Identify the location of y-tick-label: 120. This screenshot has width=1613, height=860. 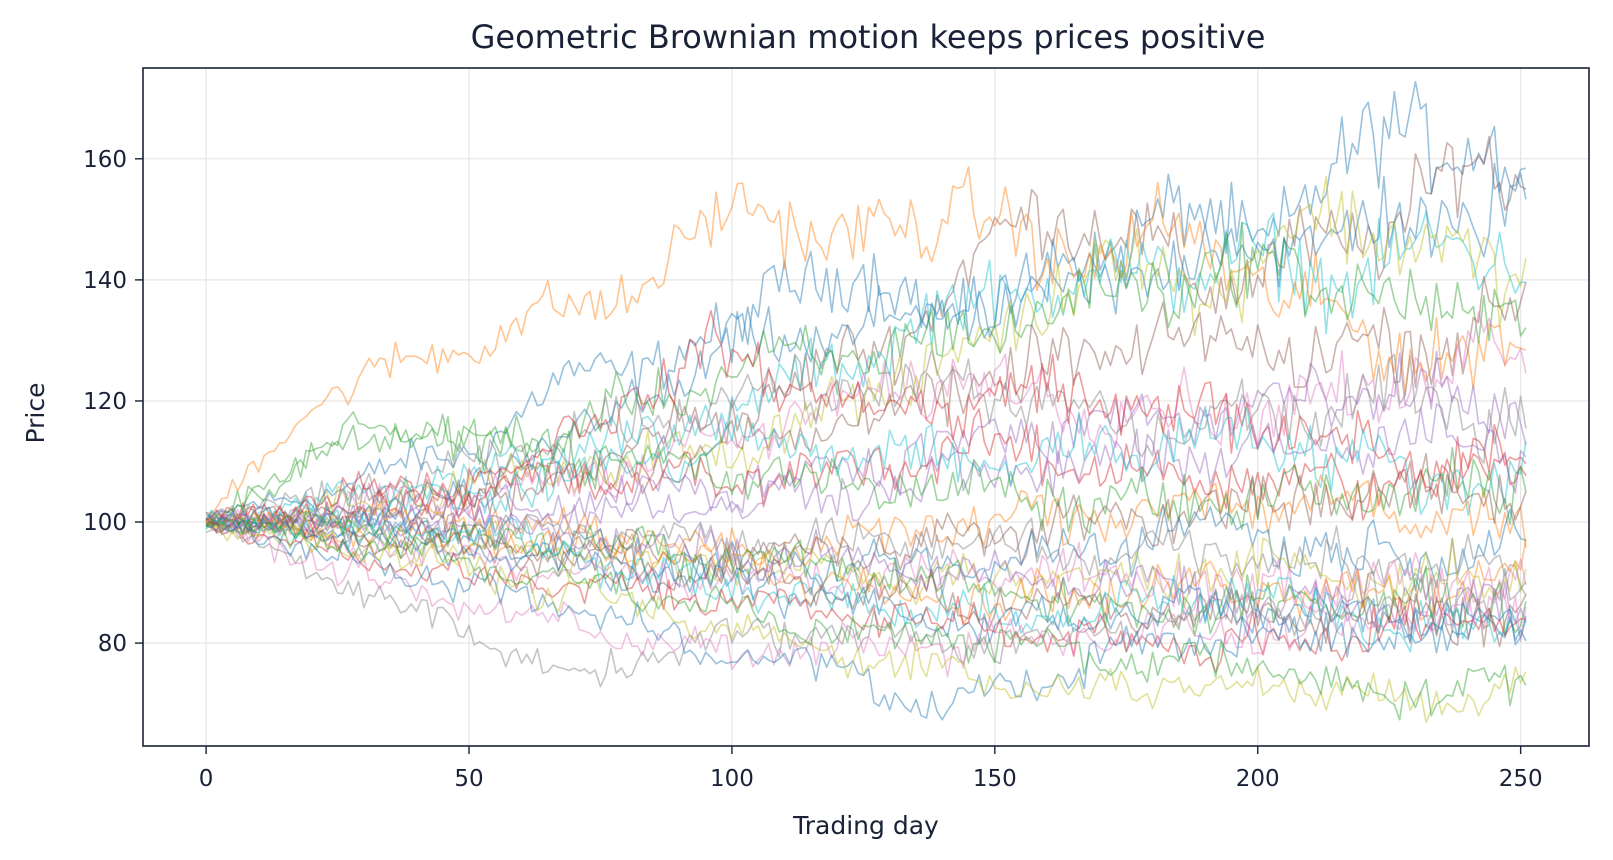
(105, 402).